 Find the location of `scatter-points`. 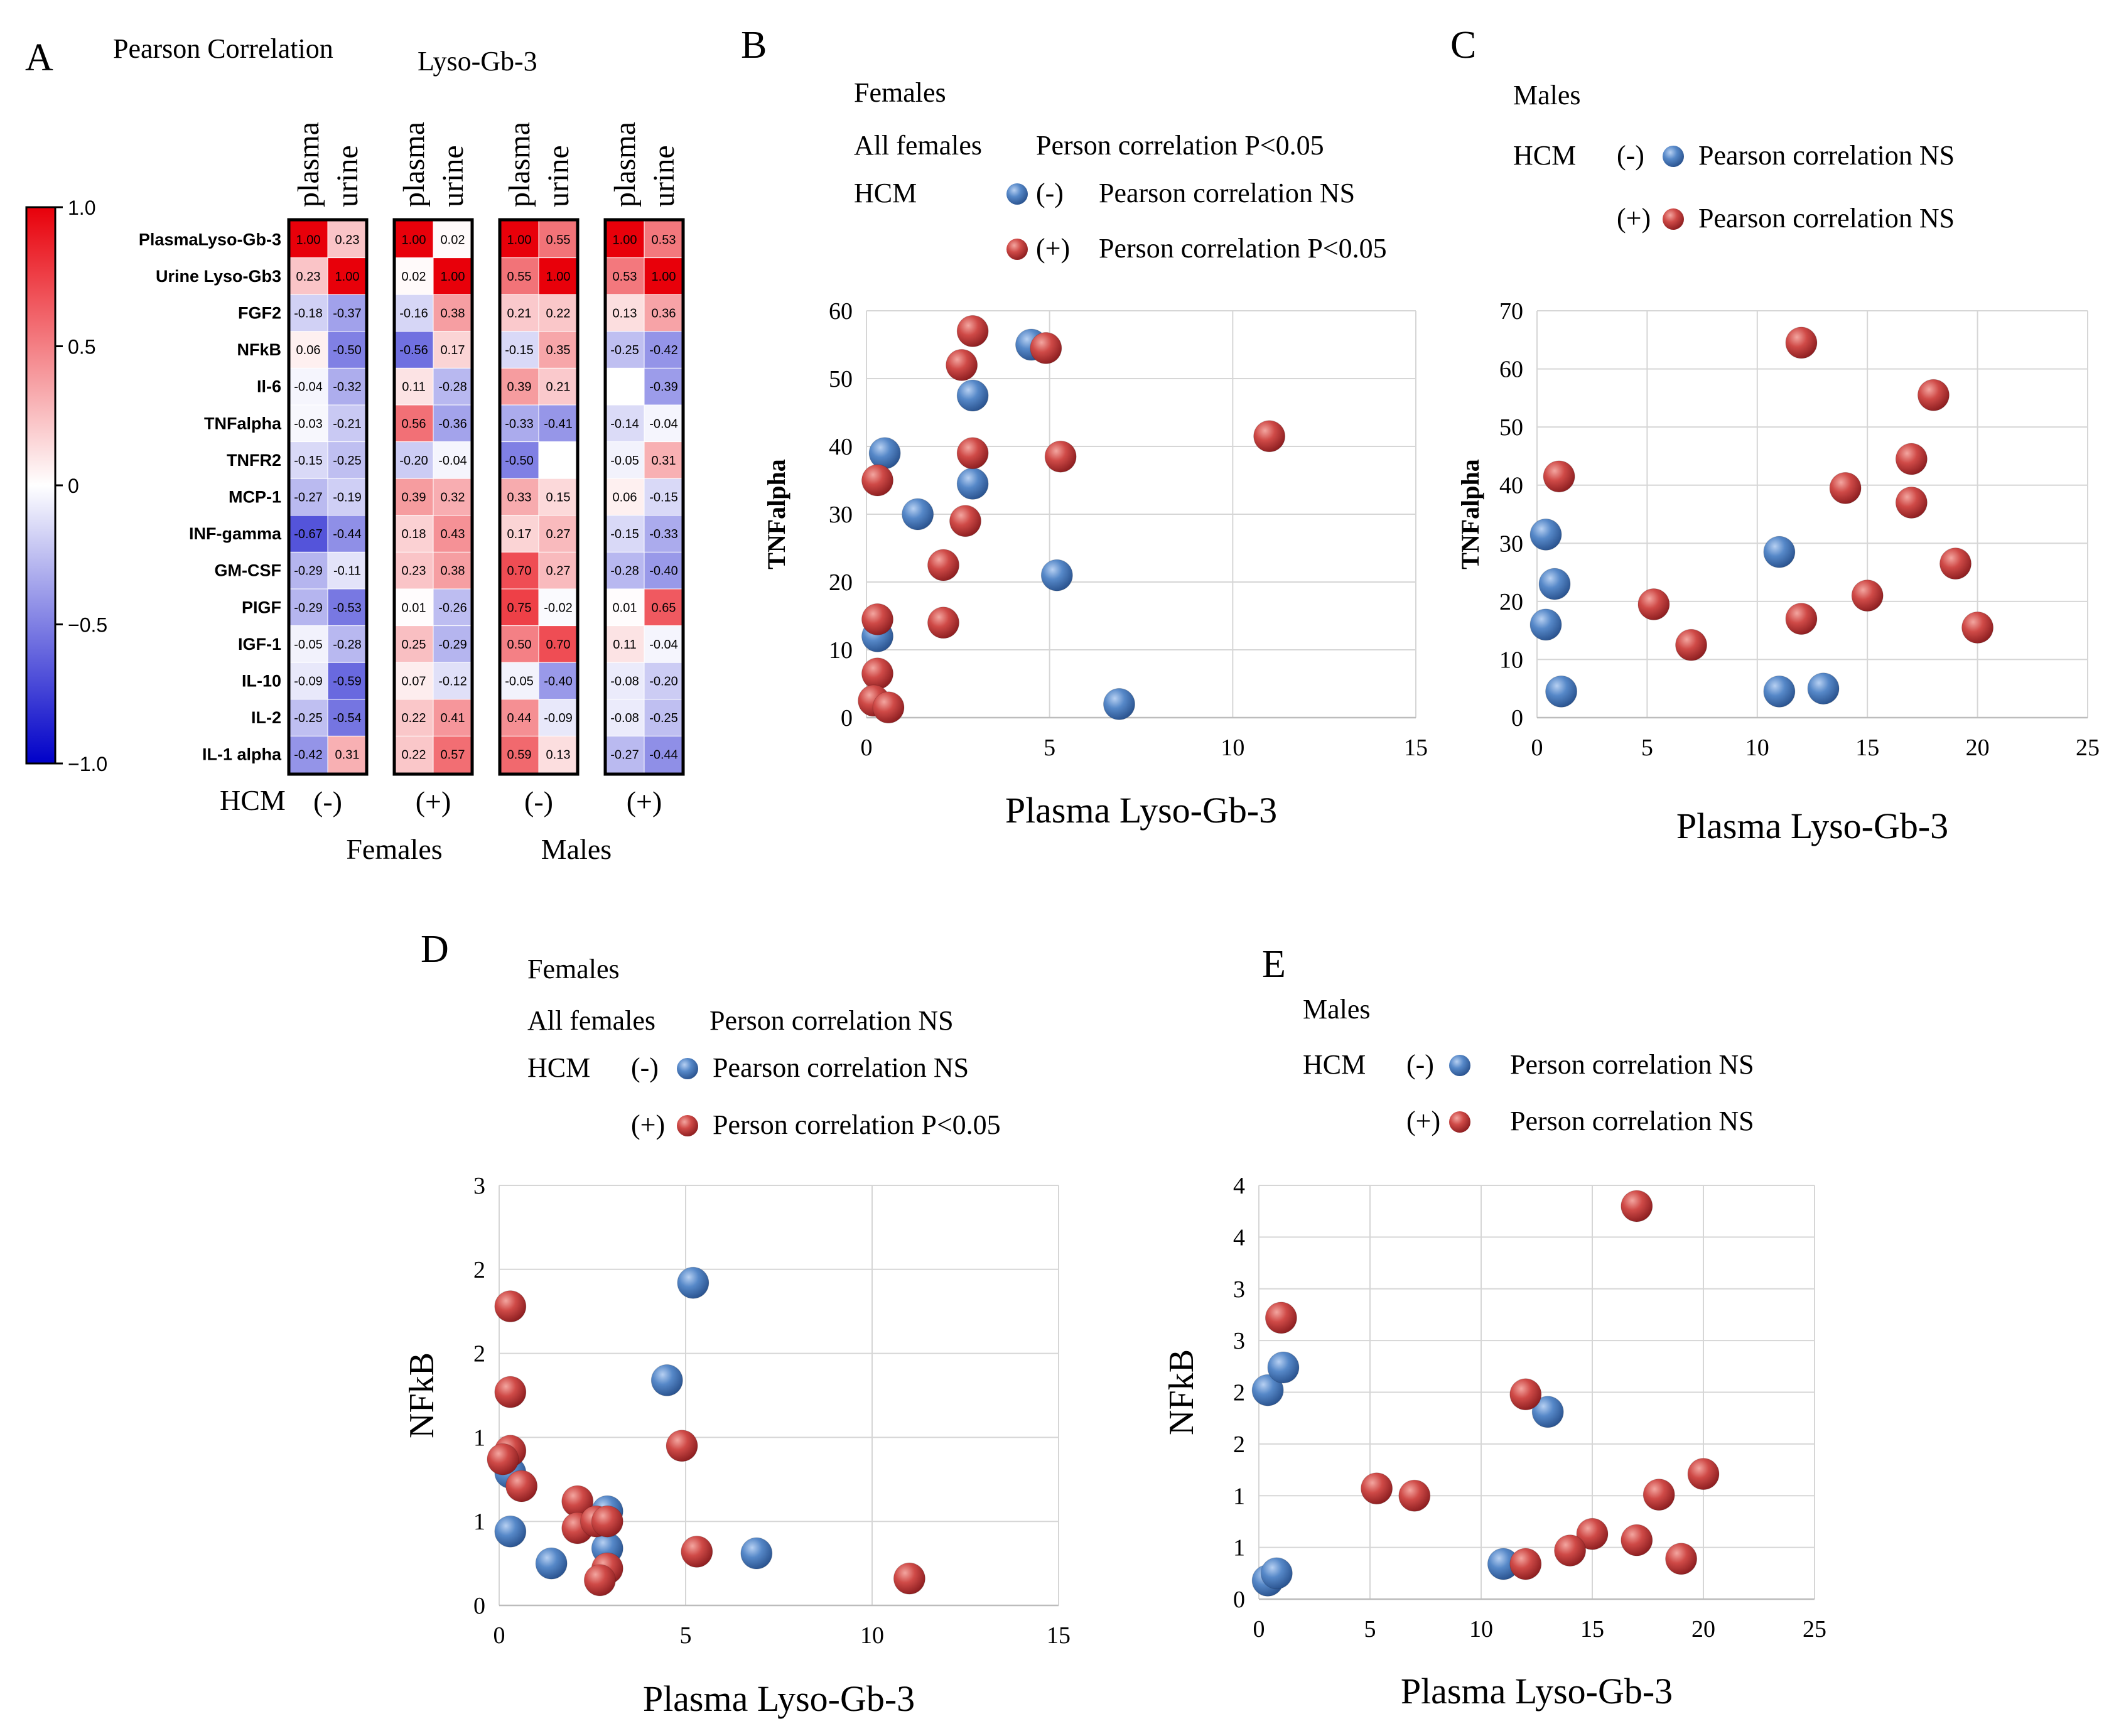

scatter-points is located at coordinates (706, 1432).